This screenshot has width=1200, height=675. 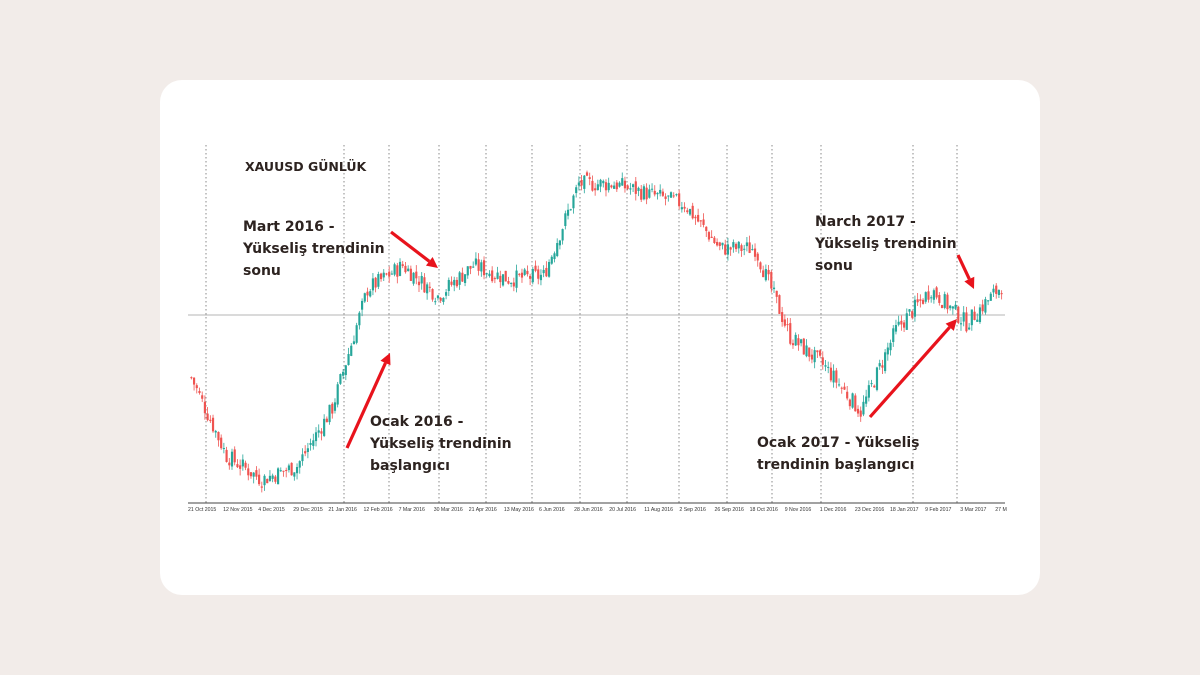 I want to click on x-tick-label: 18 Oct 2016, so click(x=764, y=510).